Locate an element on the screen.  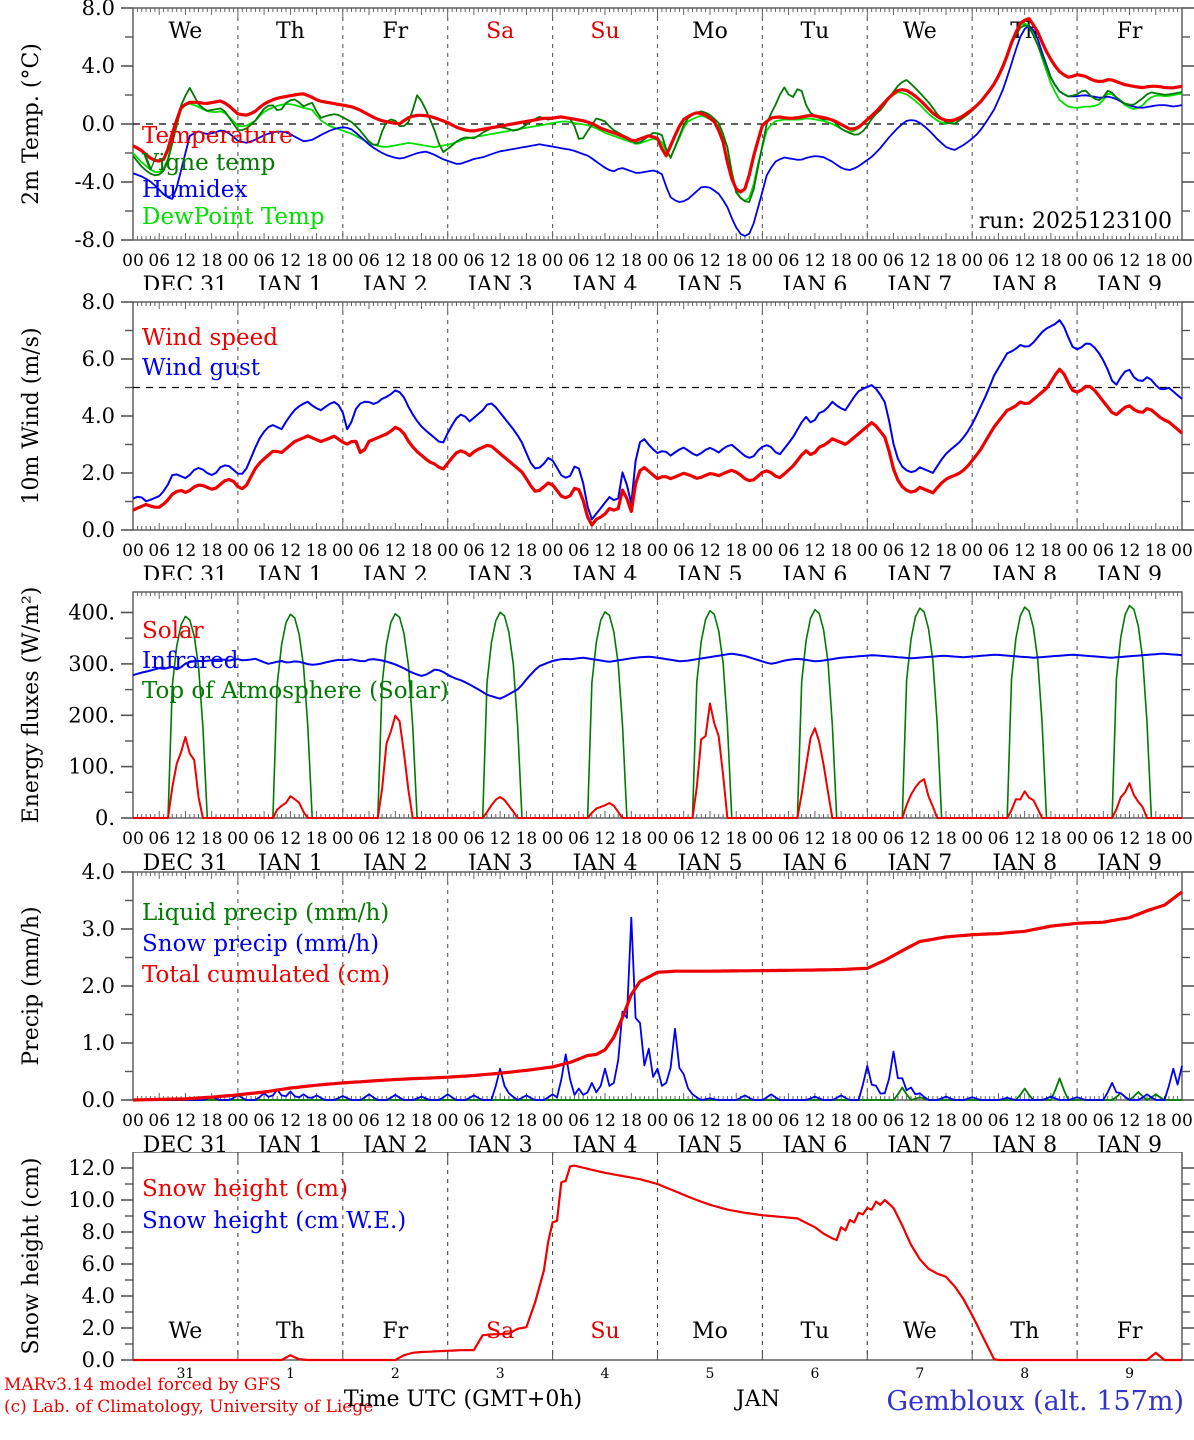
legend-item-infrared: Infrared is located at coordinates (190, 661).